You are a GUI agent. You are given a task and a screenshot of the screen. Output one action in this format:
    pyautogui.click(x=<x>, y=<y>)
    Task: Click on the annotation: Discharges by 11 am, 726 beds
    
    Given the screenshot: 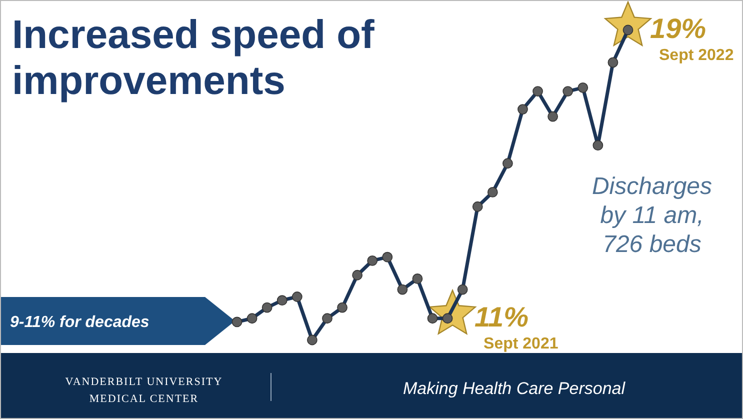 What is the action you would take?
    pyautogui.click(x=652, y=215)
    